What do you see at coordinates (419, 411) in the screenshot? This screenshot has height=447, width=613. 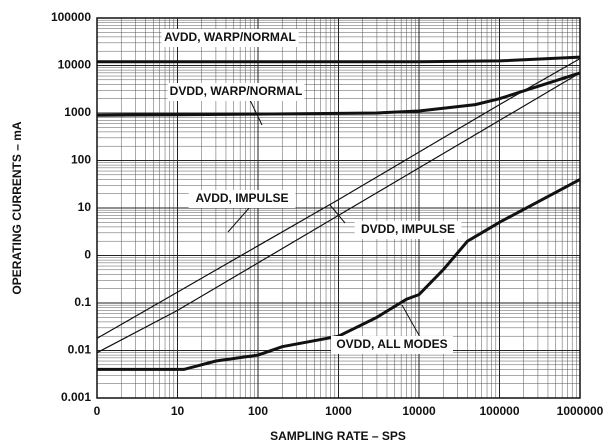 I see `x-tick-label: 10000` at bounding box center [419, 411].